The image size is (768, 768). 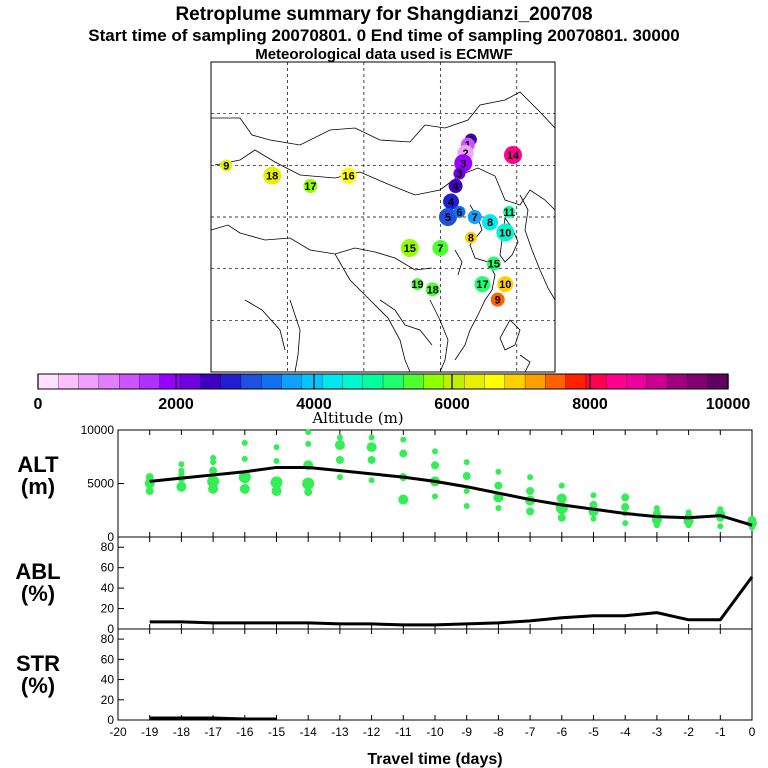 I want to click on y-tick-label: 0, so click(x=110, y=720).